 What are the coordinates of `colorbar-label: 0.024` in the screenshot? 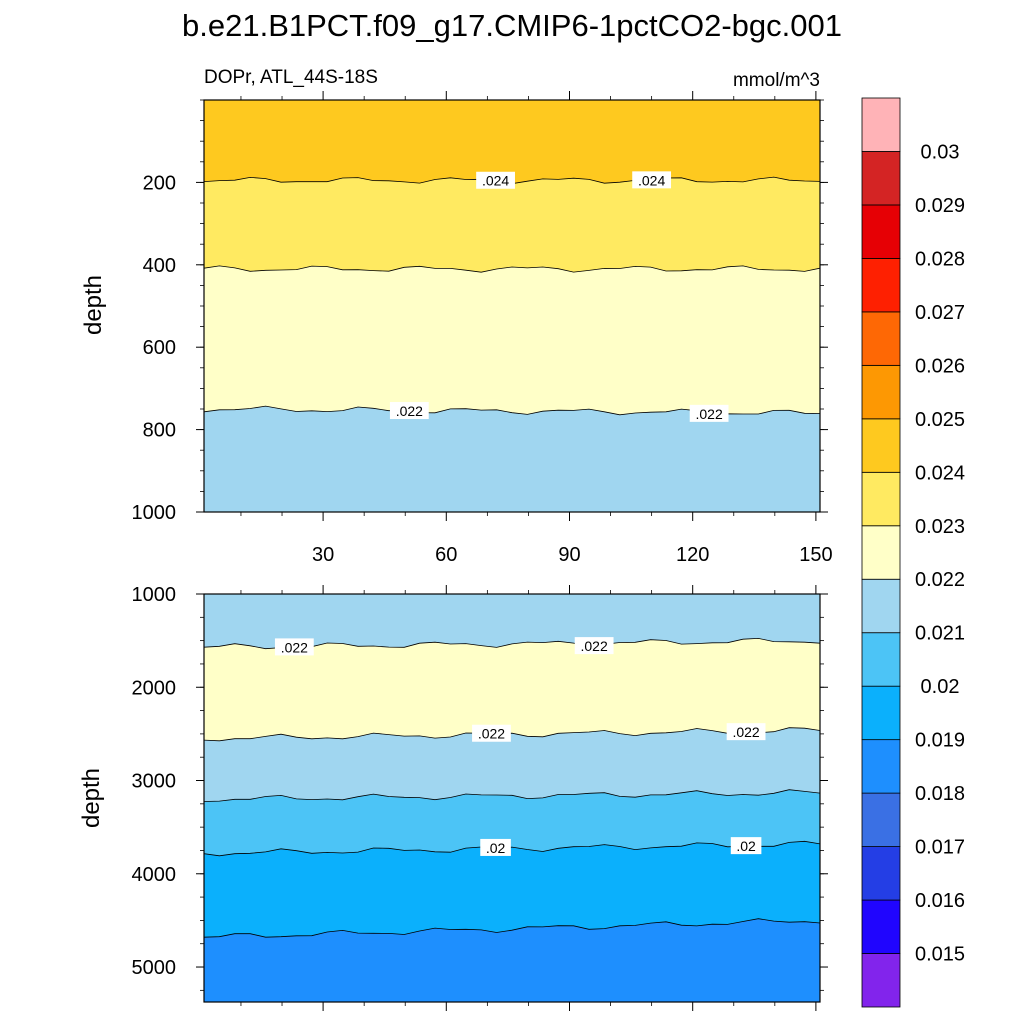 It's located at (940, 473).